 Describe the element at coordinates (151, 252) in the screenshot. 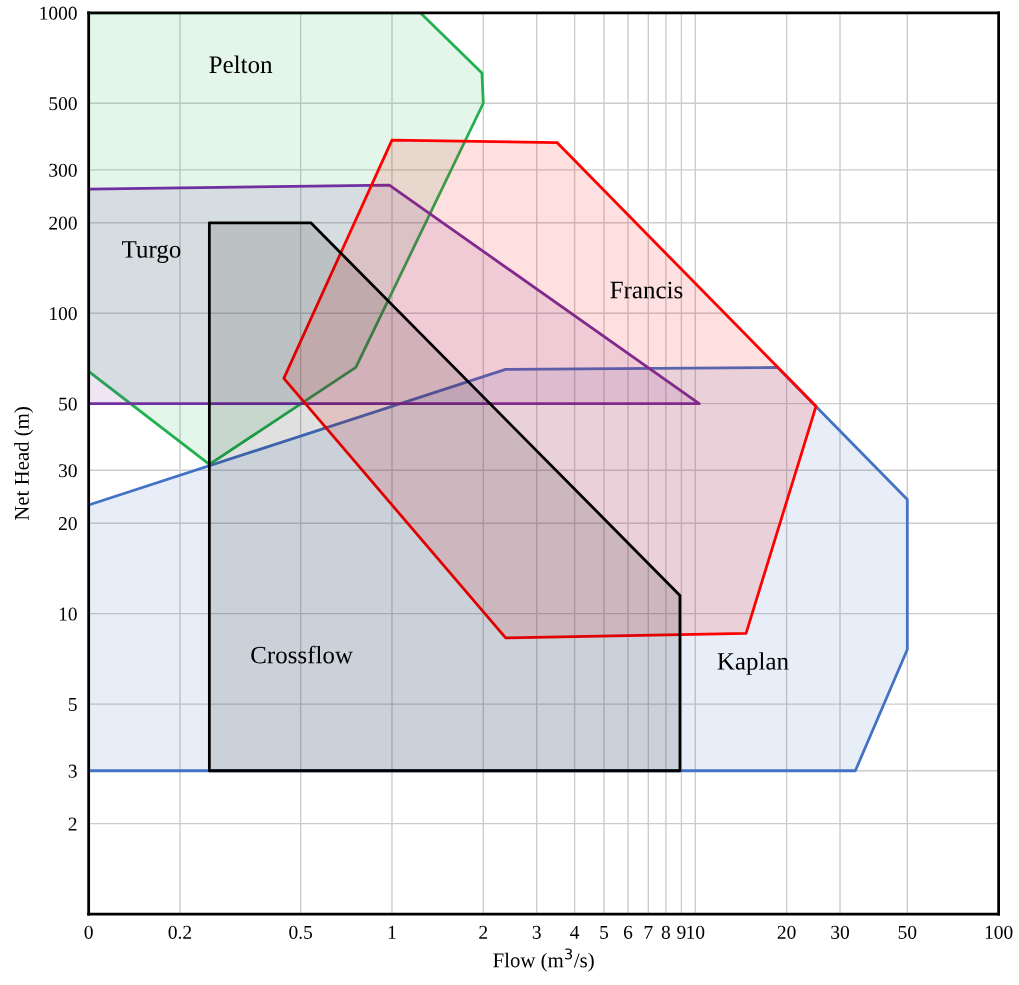

I see `series-label: Turgo` at that location.